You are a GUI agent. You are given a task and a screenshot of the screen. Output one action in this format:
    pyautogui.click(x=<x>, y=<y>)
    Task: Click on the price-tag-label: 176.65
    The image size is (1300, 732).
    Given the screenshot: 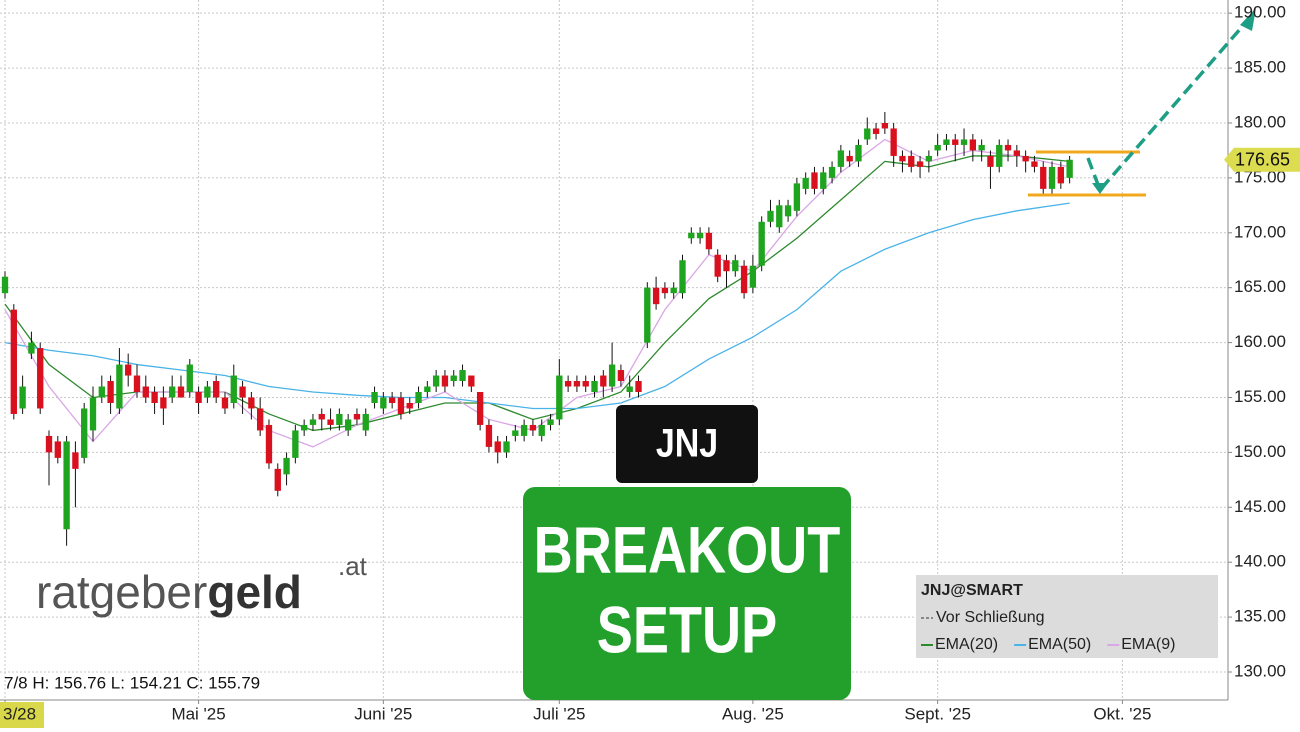 What is the action you would take?
    pyautogui.click(x=1262, y=160)
    